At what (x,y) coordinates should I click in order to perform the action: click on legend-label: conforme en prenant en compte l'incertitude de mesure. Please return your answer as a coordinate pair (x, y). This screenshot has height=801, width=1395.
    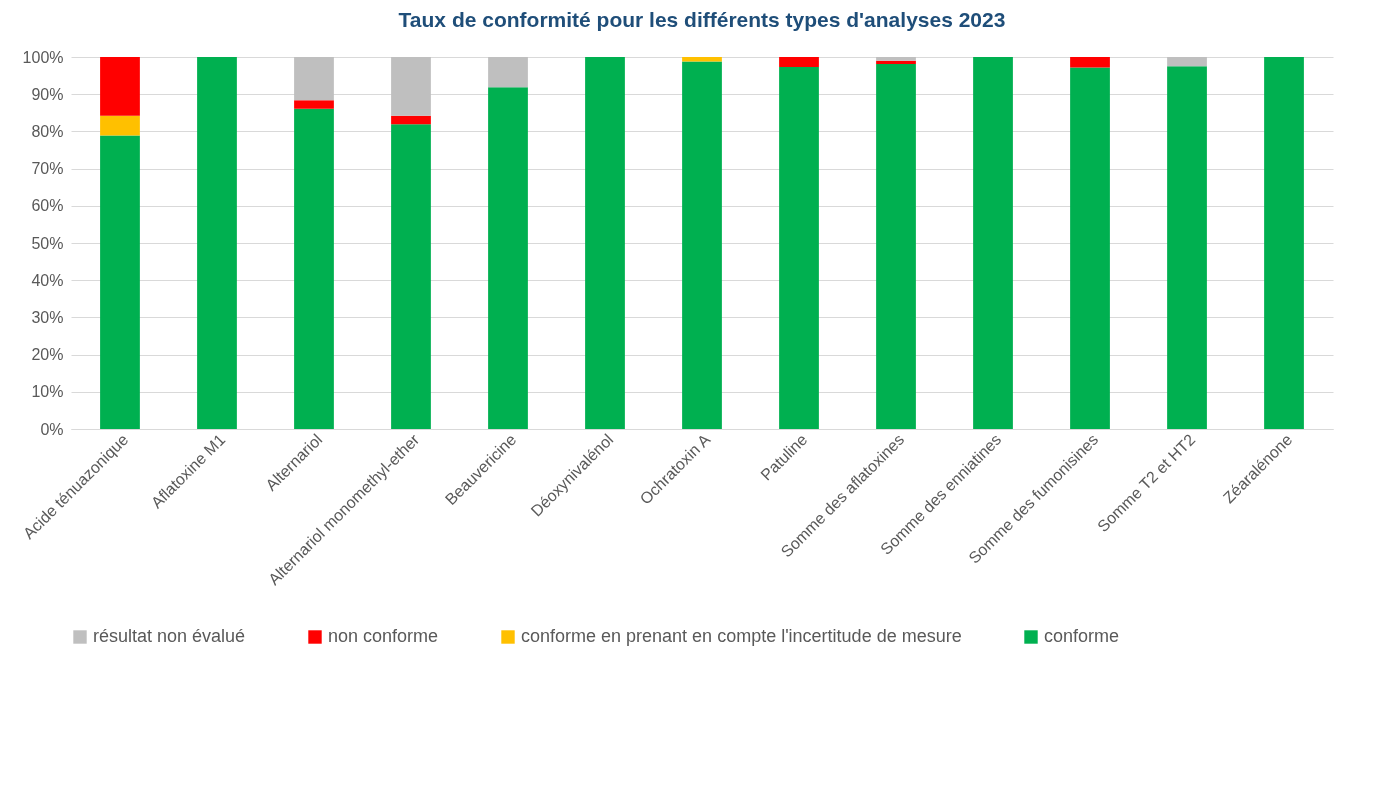
    Looking at the image, I should click on (741, 636).